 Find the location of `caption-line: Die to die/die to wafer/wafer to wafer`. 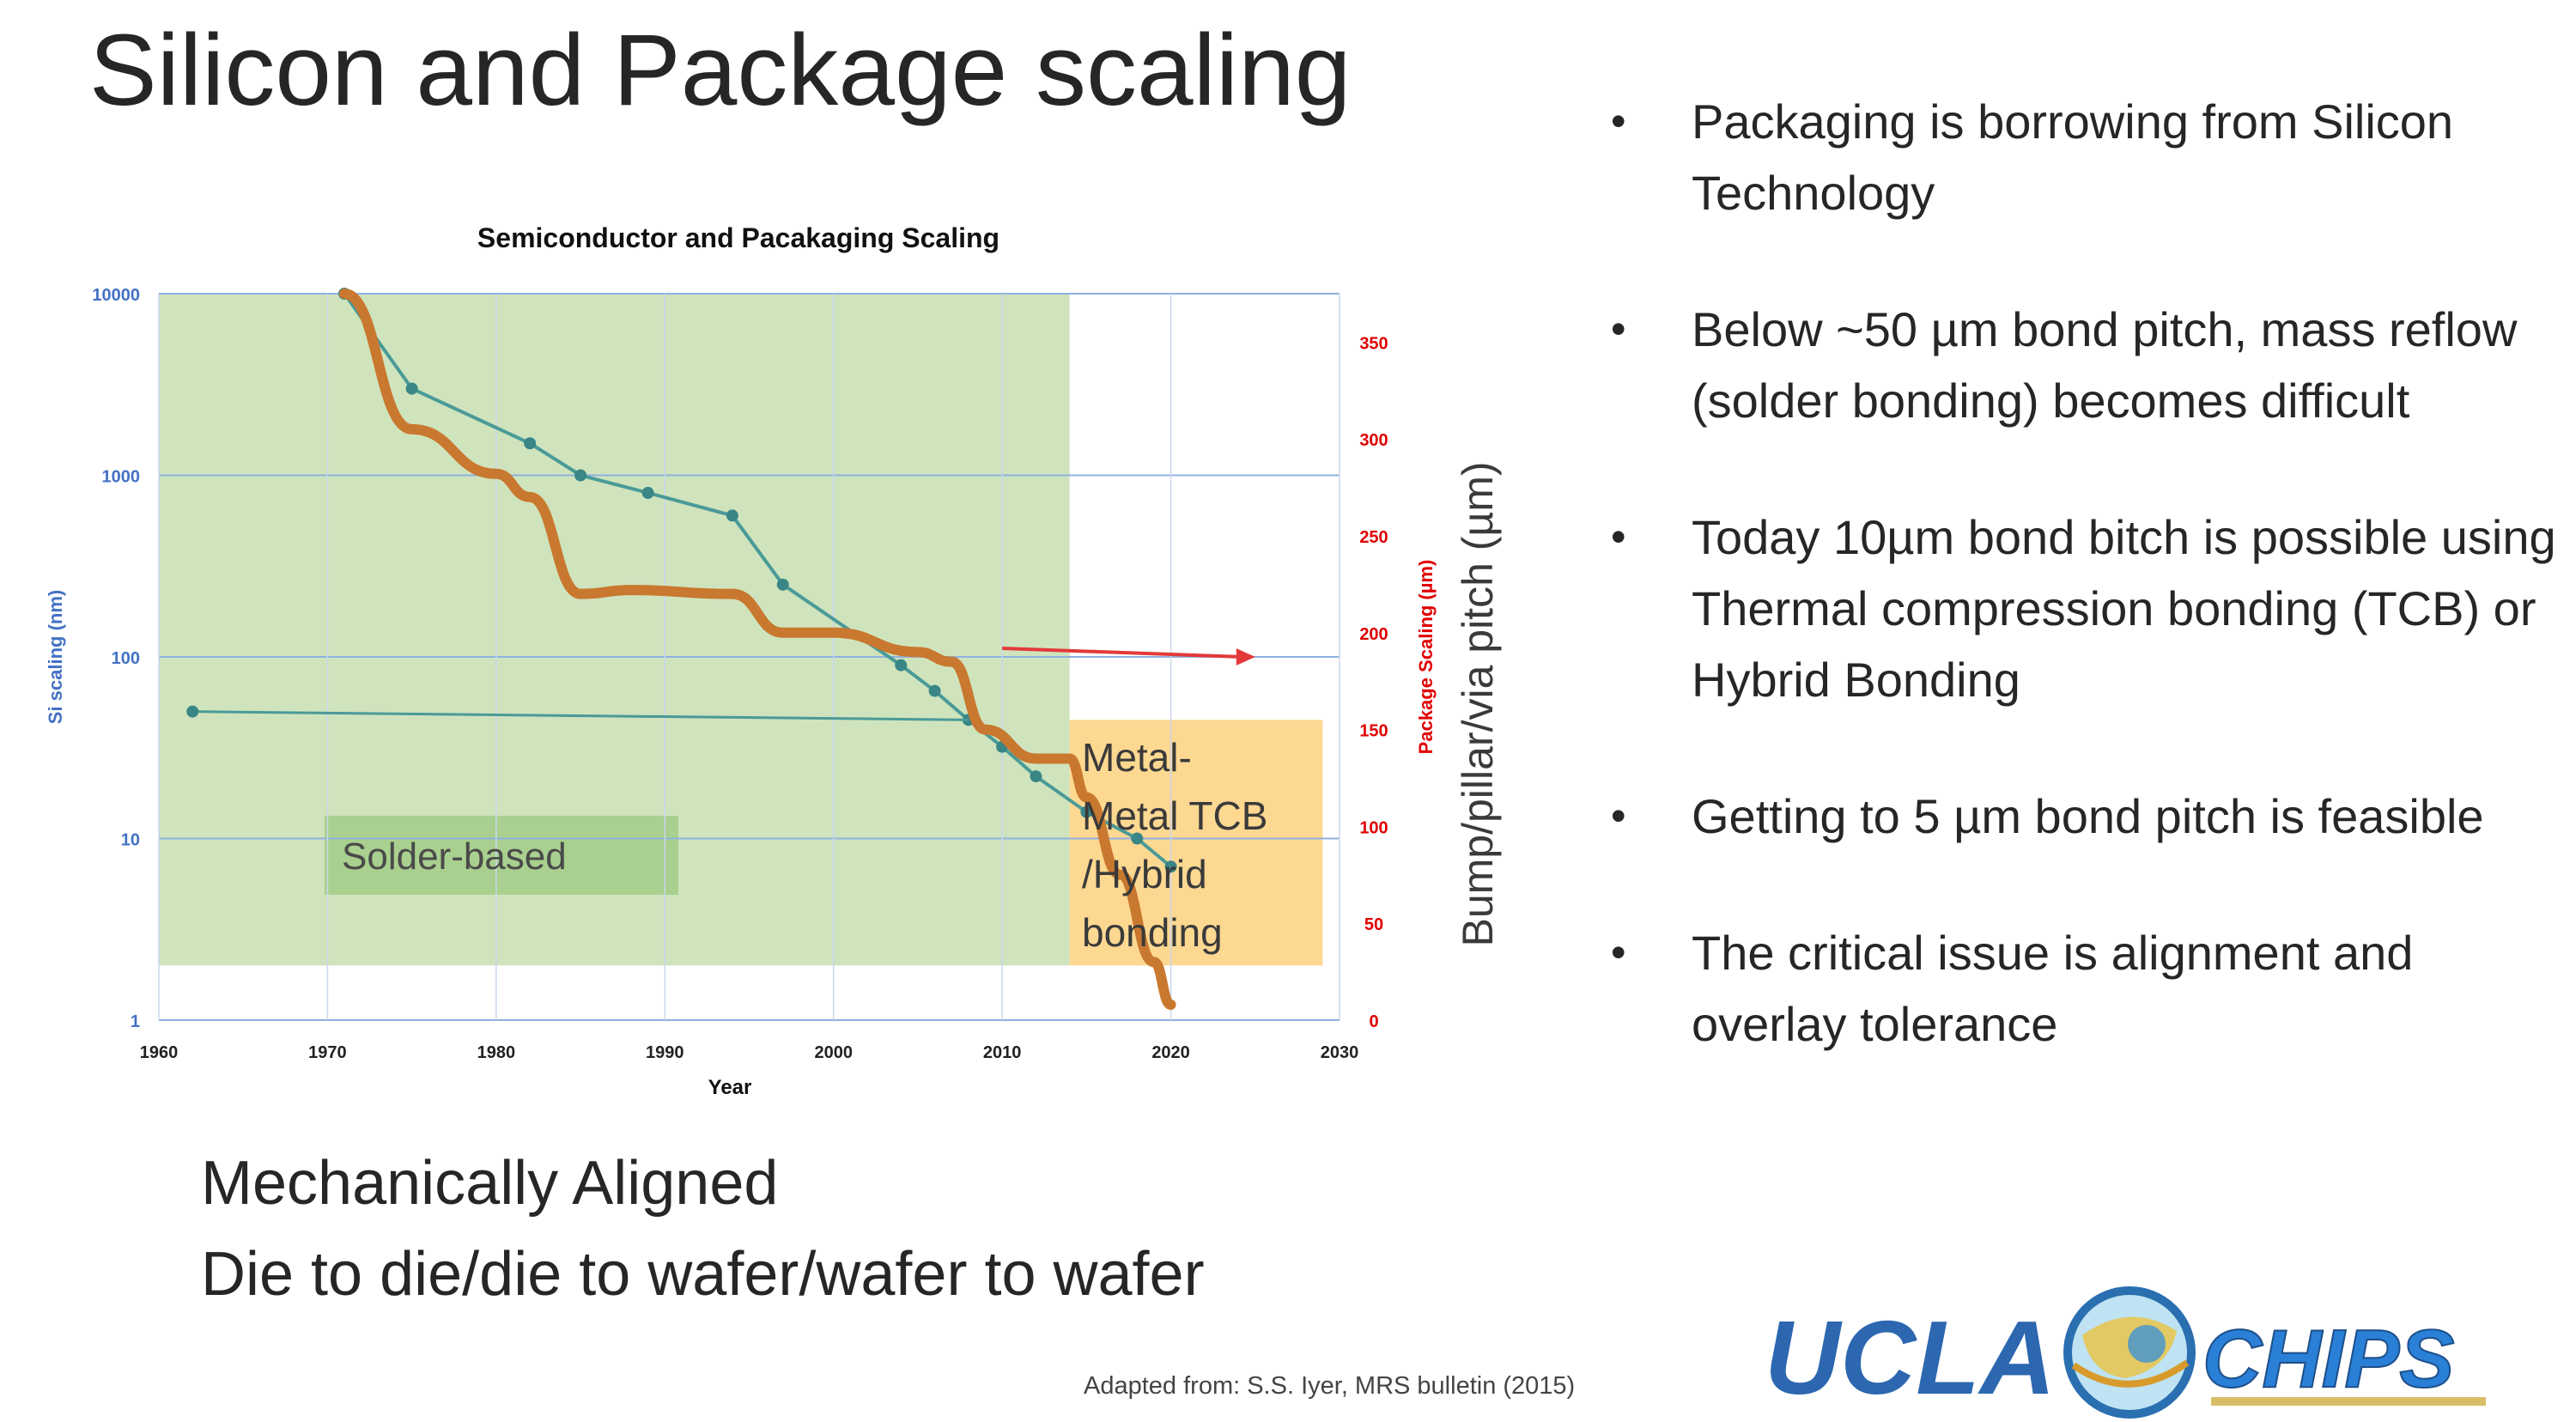

caption-line: Die to die/die to wafer/wafer to wafer is located at coordinates (703, 1274).